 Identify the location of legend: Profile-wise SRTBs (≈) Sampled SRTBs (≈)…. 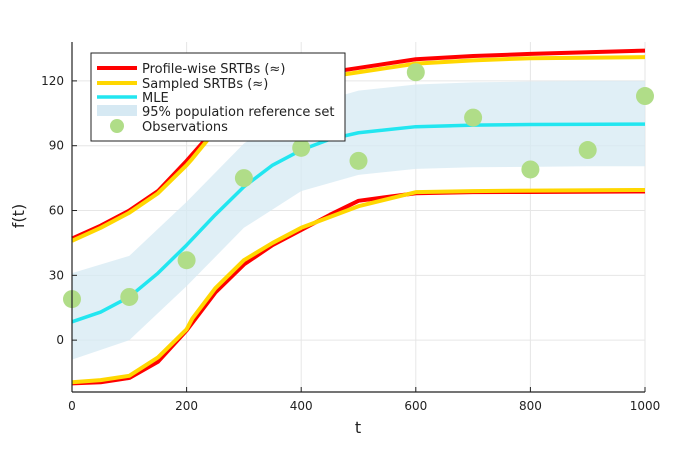
(218, 97).